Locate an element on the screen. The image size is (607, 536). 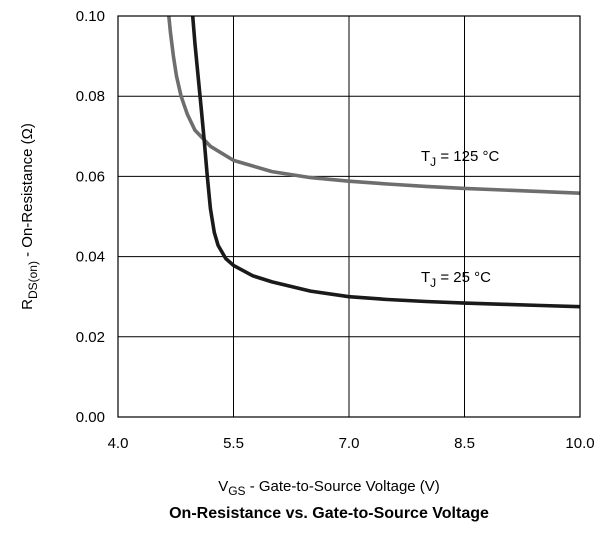
y-axis-label-symbol: R is located at coordinates (27, 304).